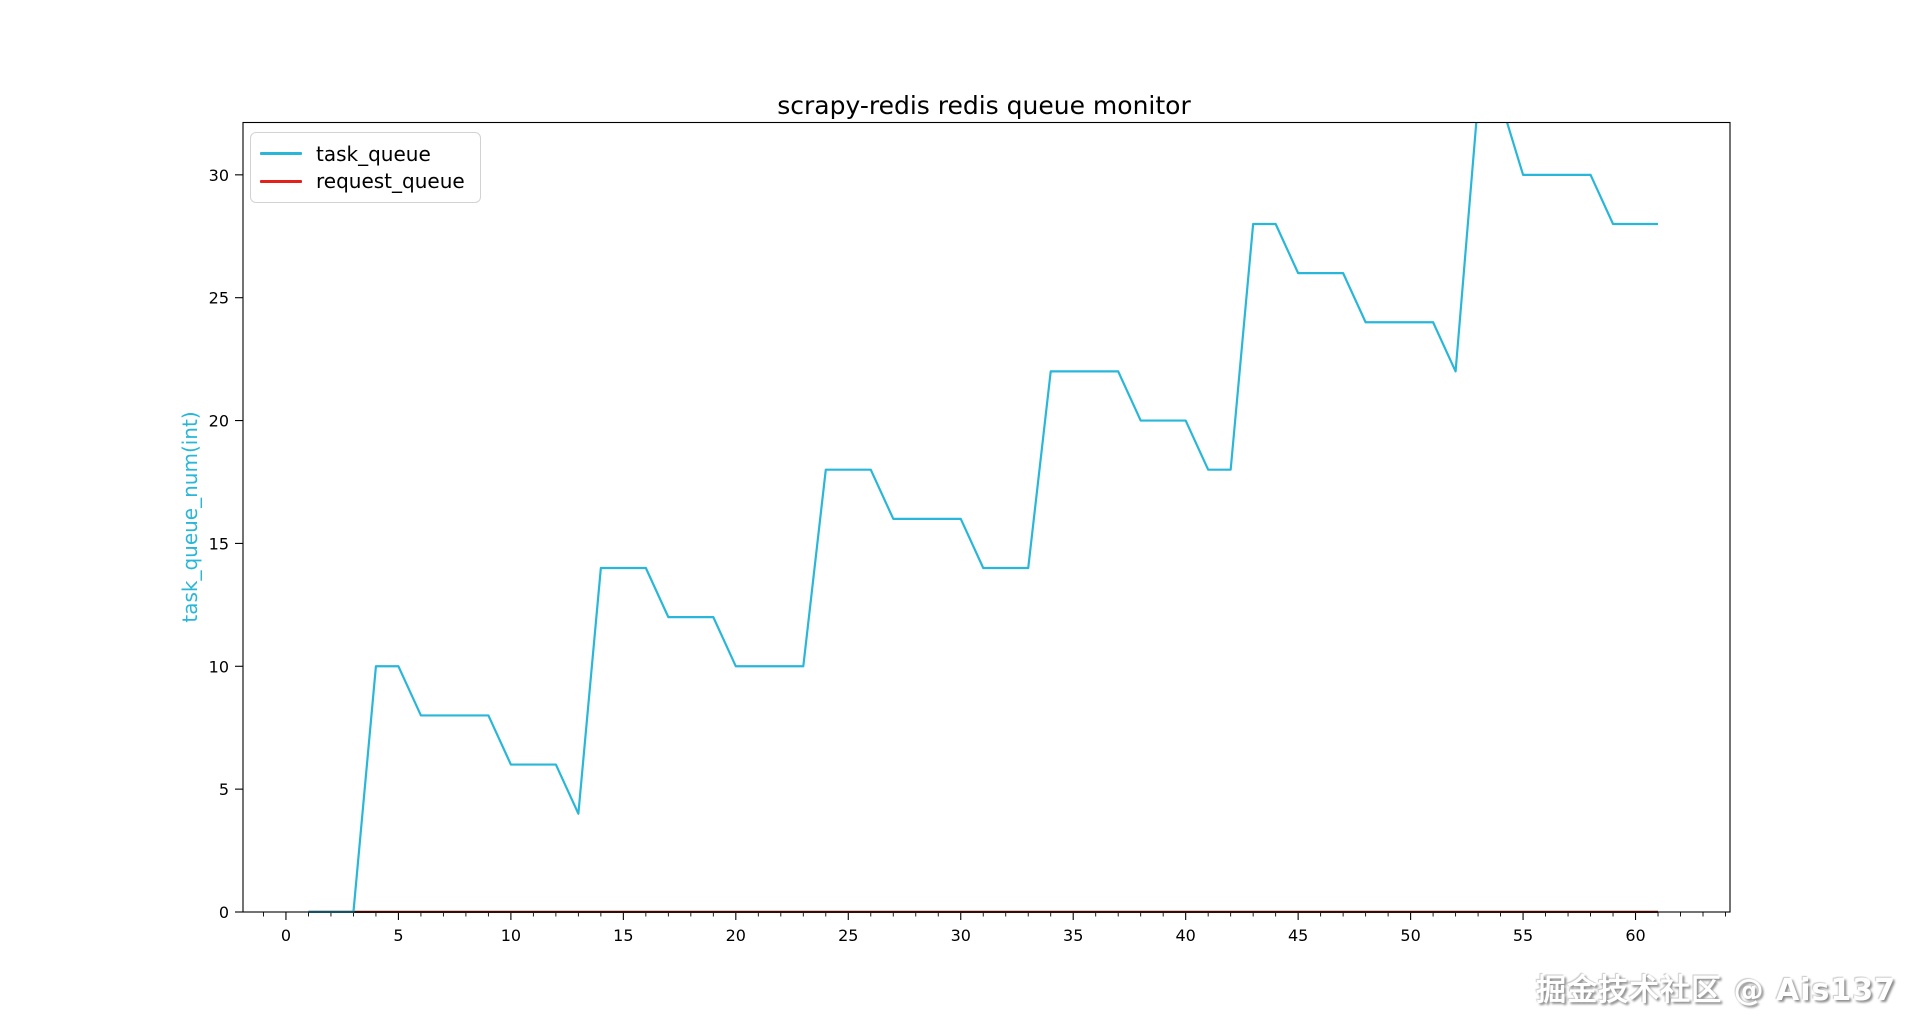 The image size is (1920, 1021). I want to click on legend-label-task-queue: task_queue, so click(373, 153).